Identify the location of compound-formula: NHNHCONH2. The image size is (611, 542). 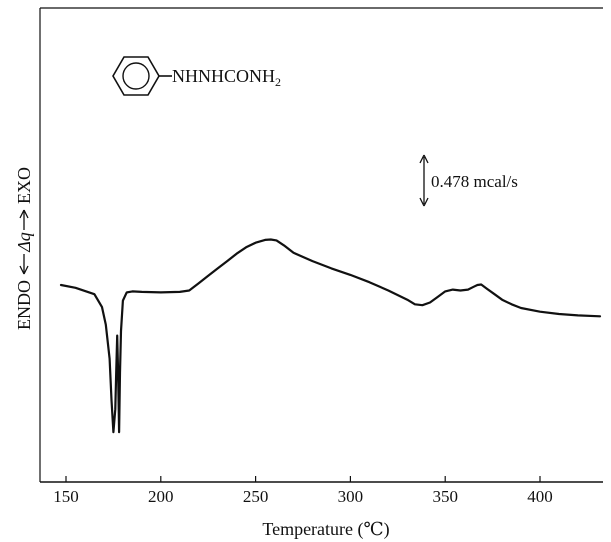
(226, 77).